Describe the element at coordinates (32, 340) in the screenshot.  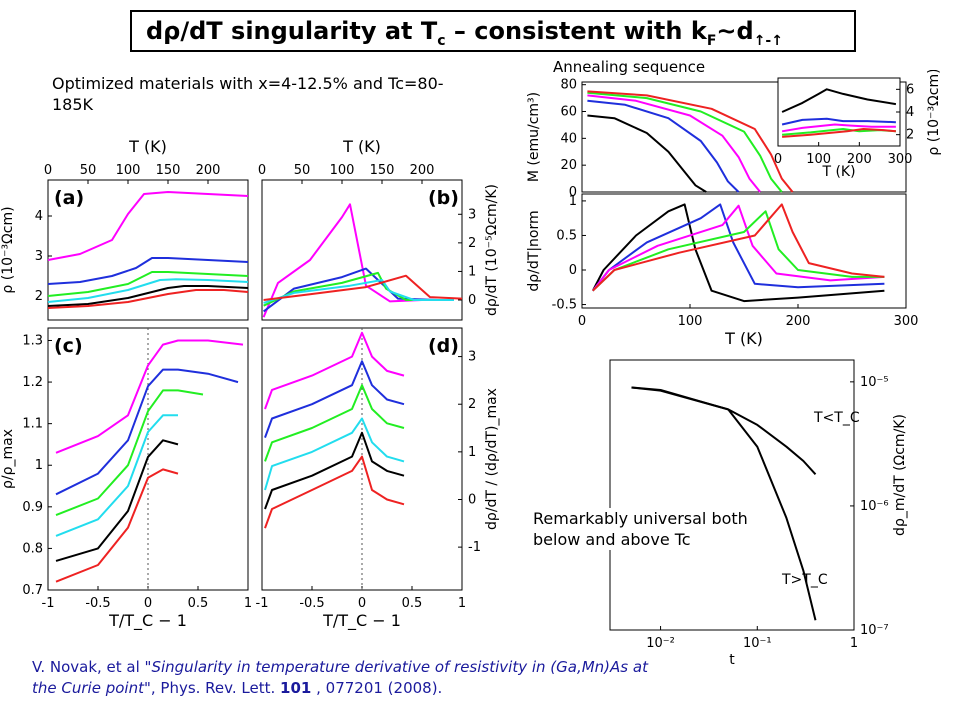
I see `y-tick-label: 1.3` at that location.